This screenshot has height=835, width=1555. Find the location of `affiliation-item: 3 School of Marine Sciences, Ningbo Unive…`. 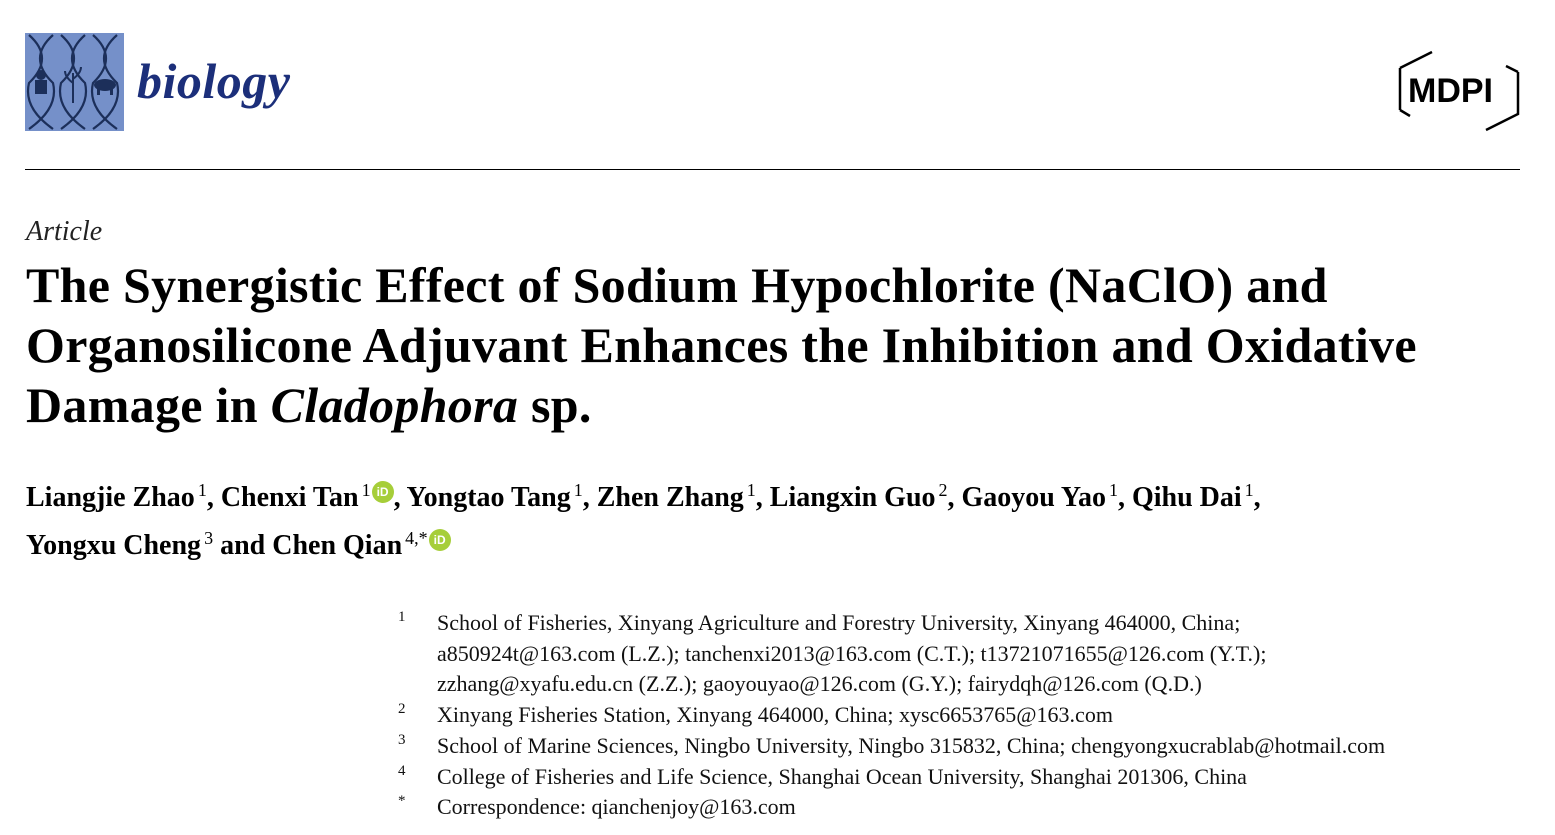

affiliation-item: 3 School of Marine Sciences, Ningbo Unive… is located at coordinates (891, 746).